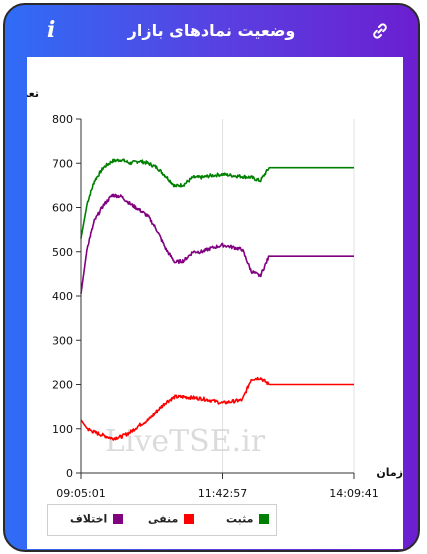 Image resolution: width=427 pixels, height=554 pixels. Describe the element at coordinates (80, 493) in the screenshot. I see `x-tick-label: 09:05:01` at that location.